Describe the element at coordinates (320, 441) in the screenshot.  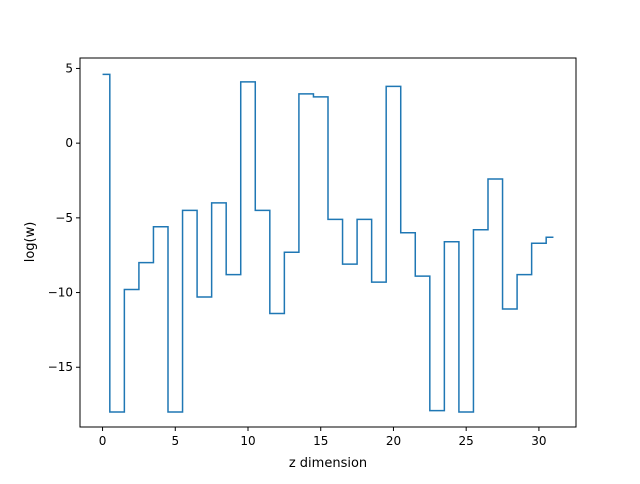
I see `x-tick-label: 15` at that location.